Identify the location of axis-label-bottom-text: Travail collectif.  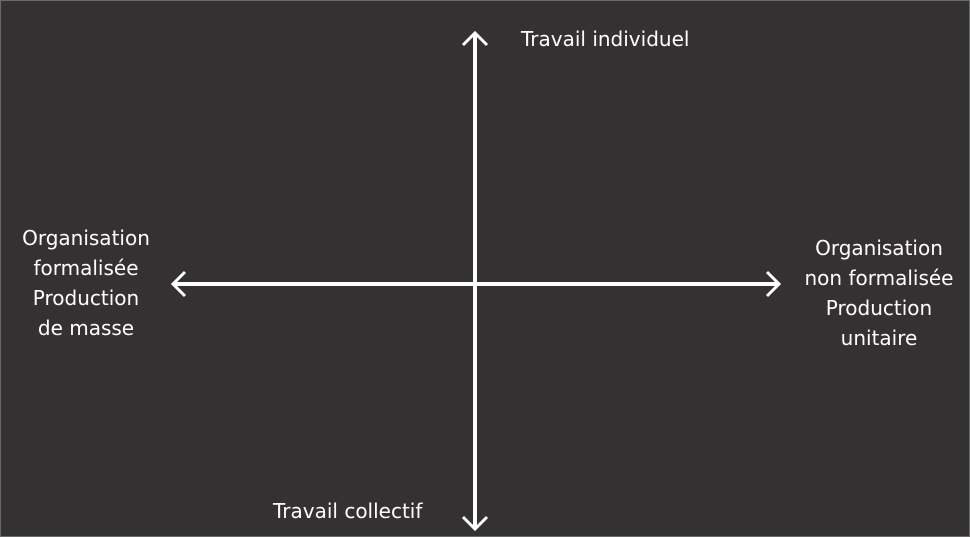
(348, 511).